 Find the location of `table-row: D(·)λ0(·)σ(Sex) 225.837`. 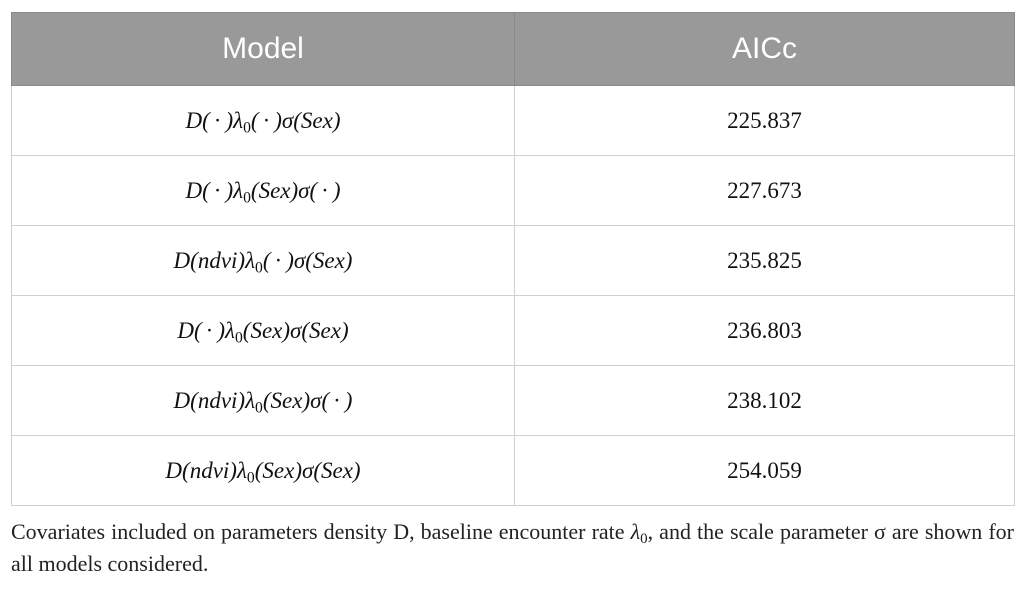

table-row: D(·)λ0(·)σ(Sex) 225.837 is located at coordinates (513, 120).